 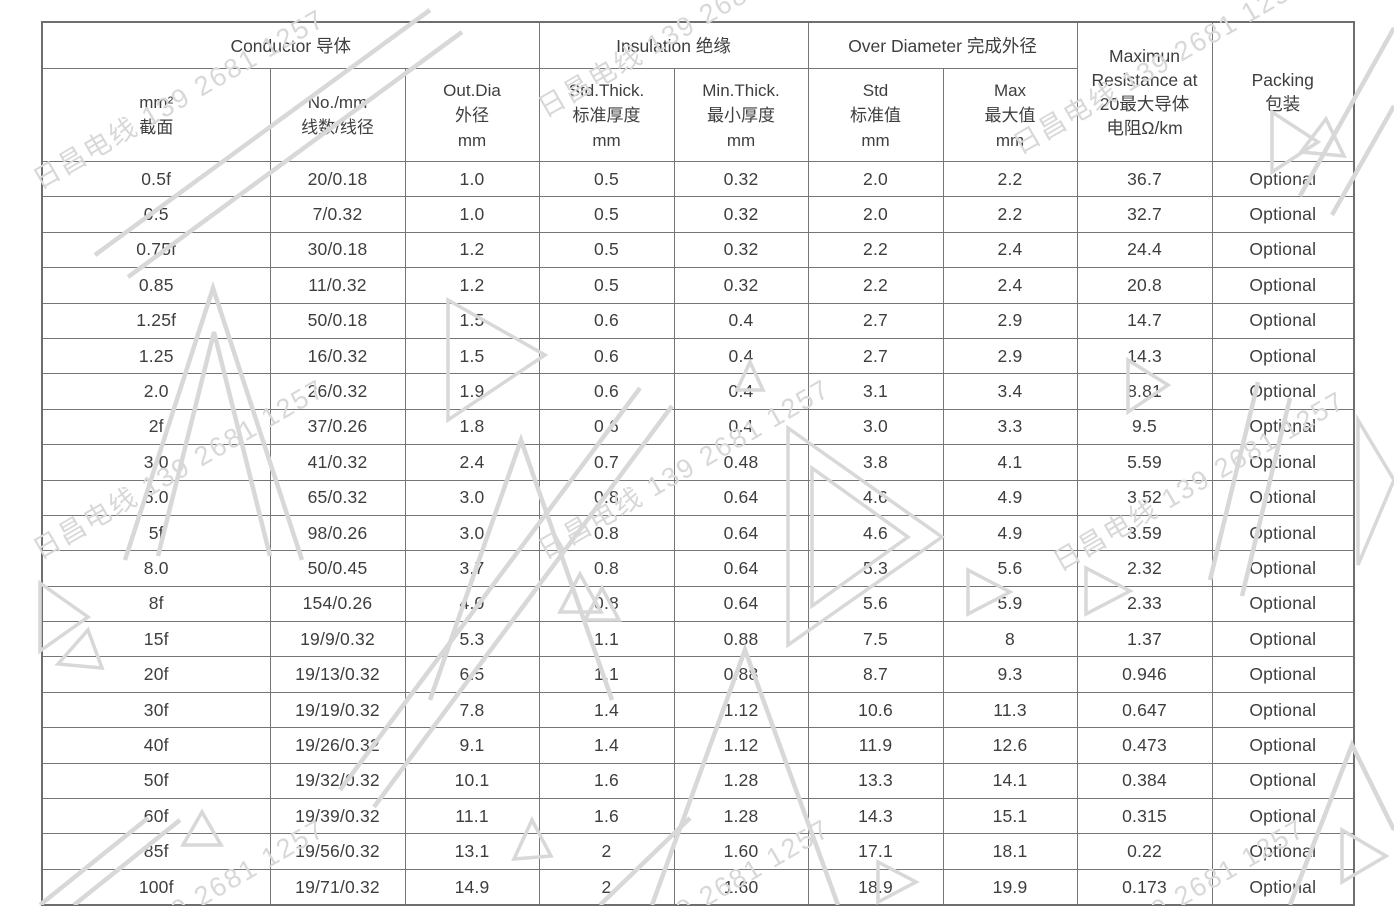 I want to click on table-cell: 50/0.45, so click(x=337, y=568).